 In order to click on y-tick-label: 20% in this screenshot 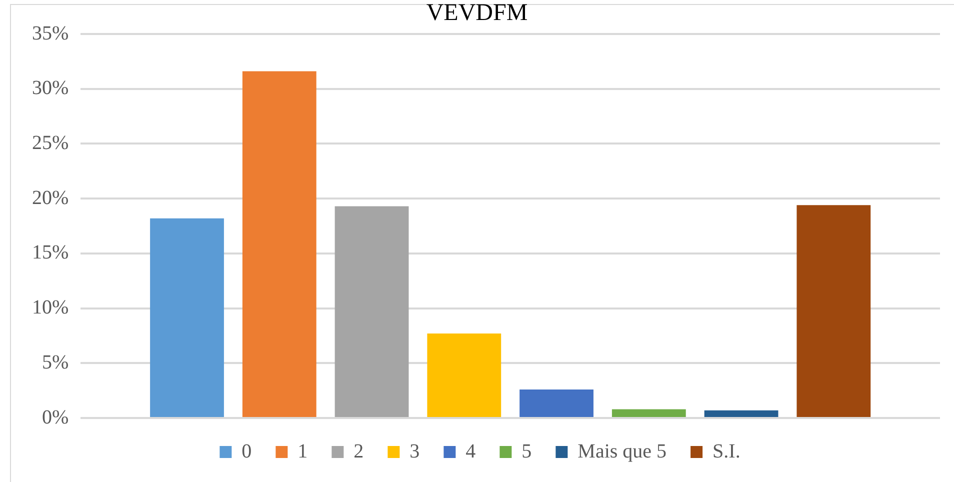, I will do `click(50, 197)`.